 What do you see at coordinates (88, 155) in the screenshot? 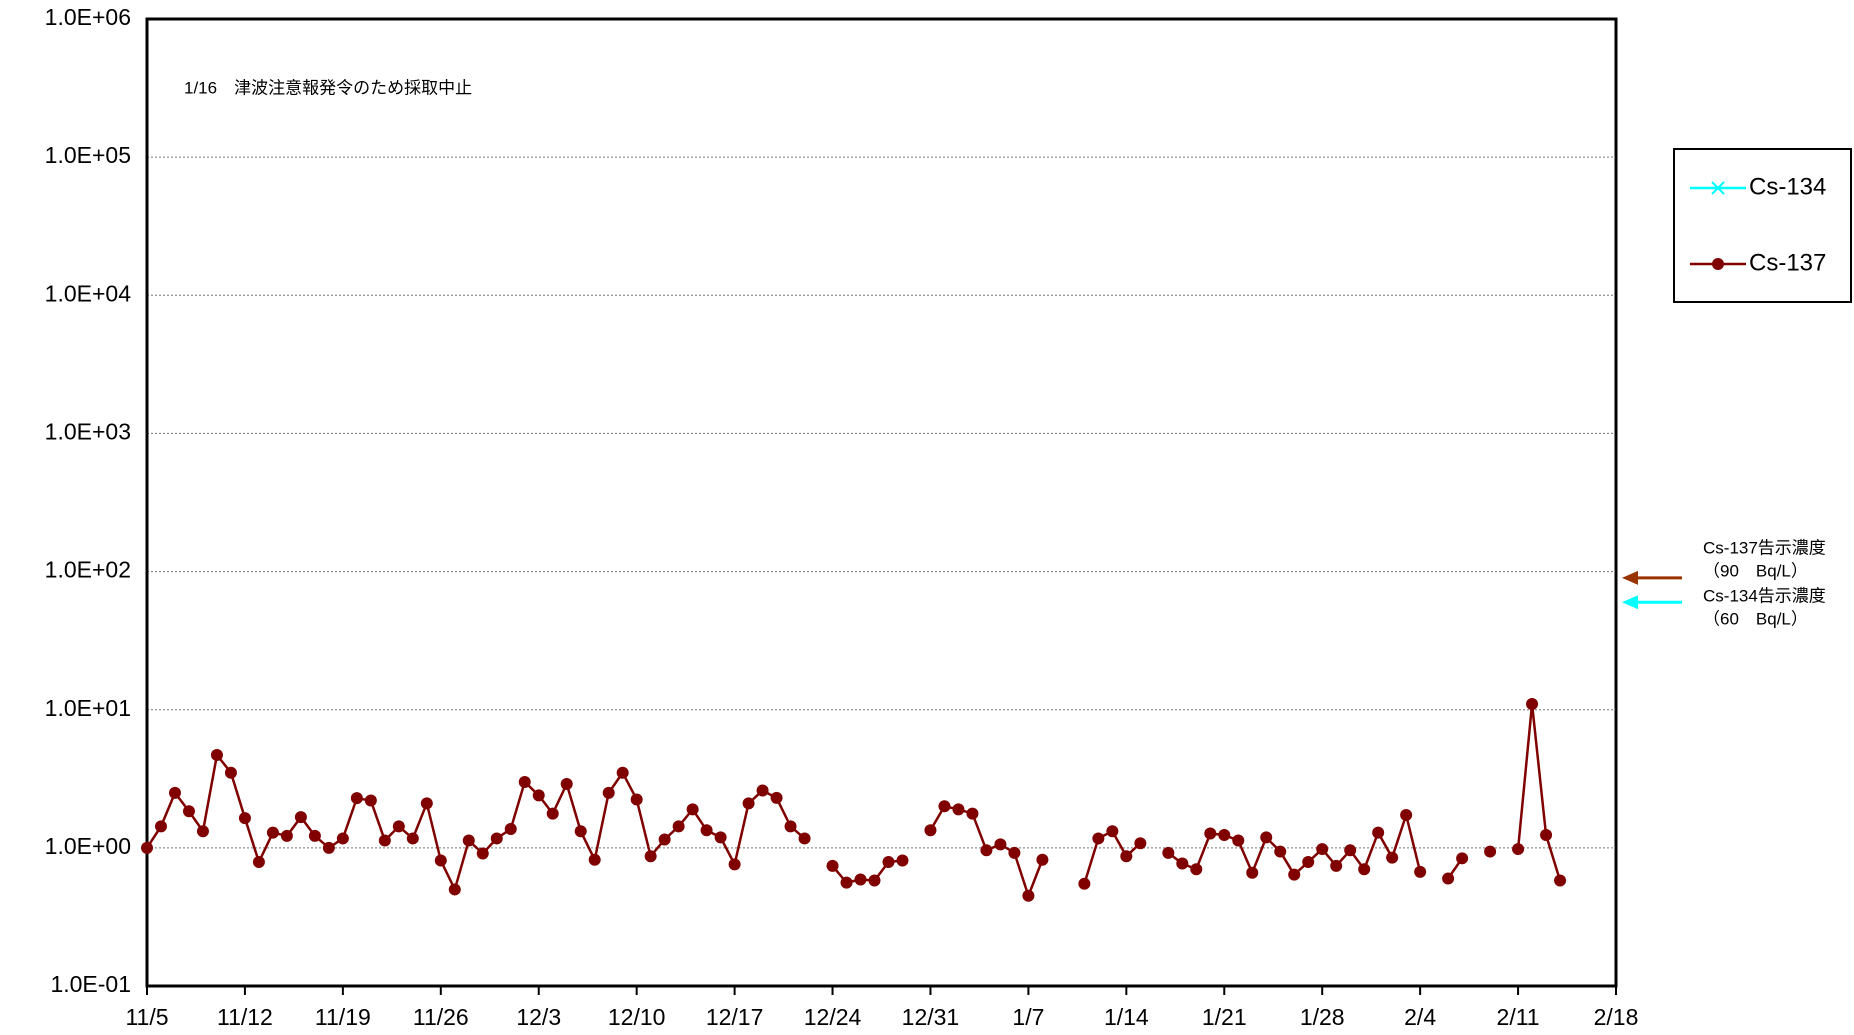
I see `y-tick-label: 1.0E+05` at bounding box center [88, 155].